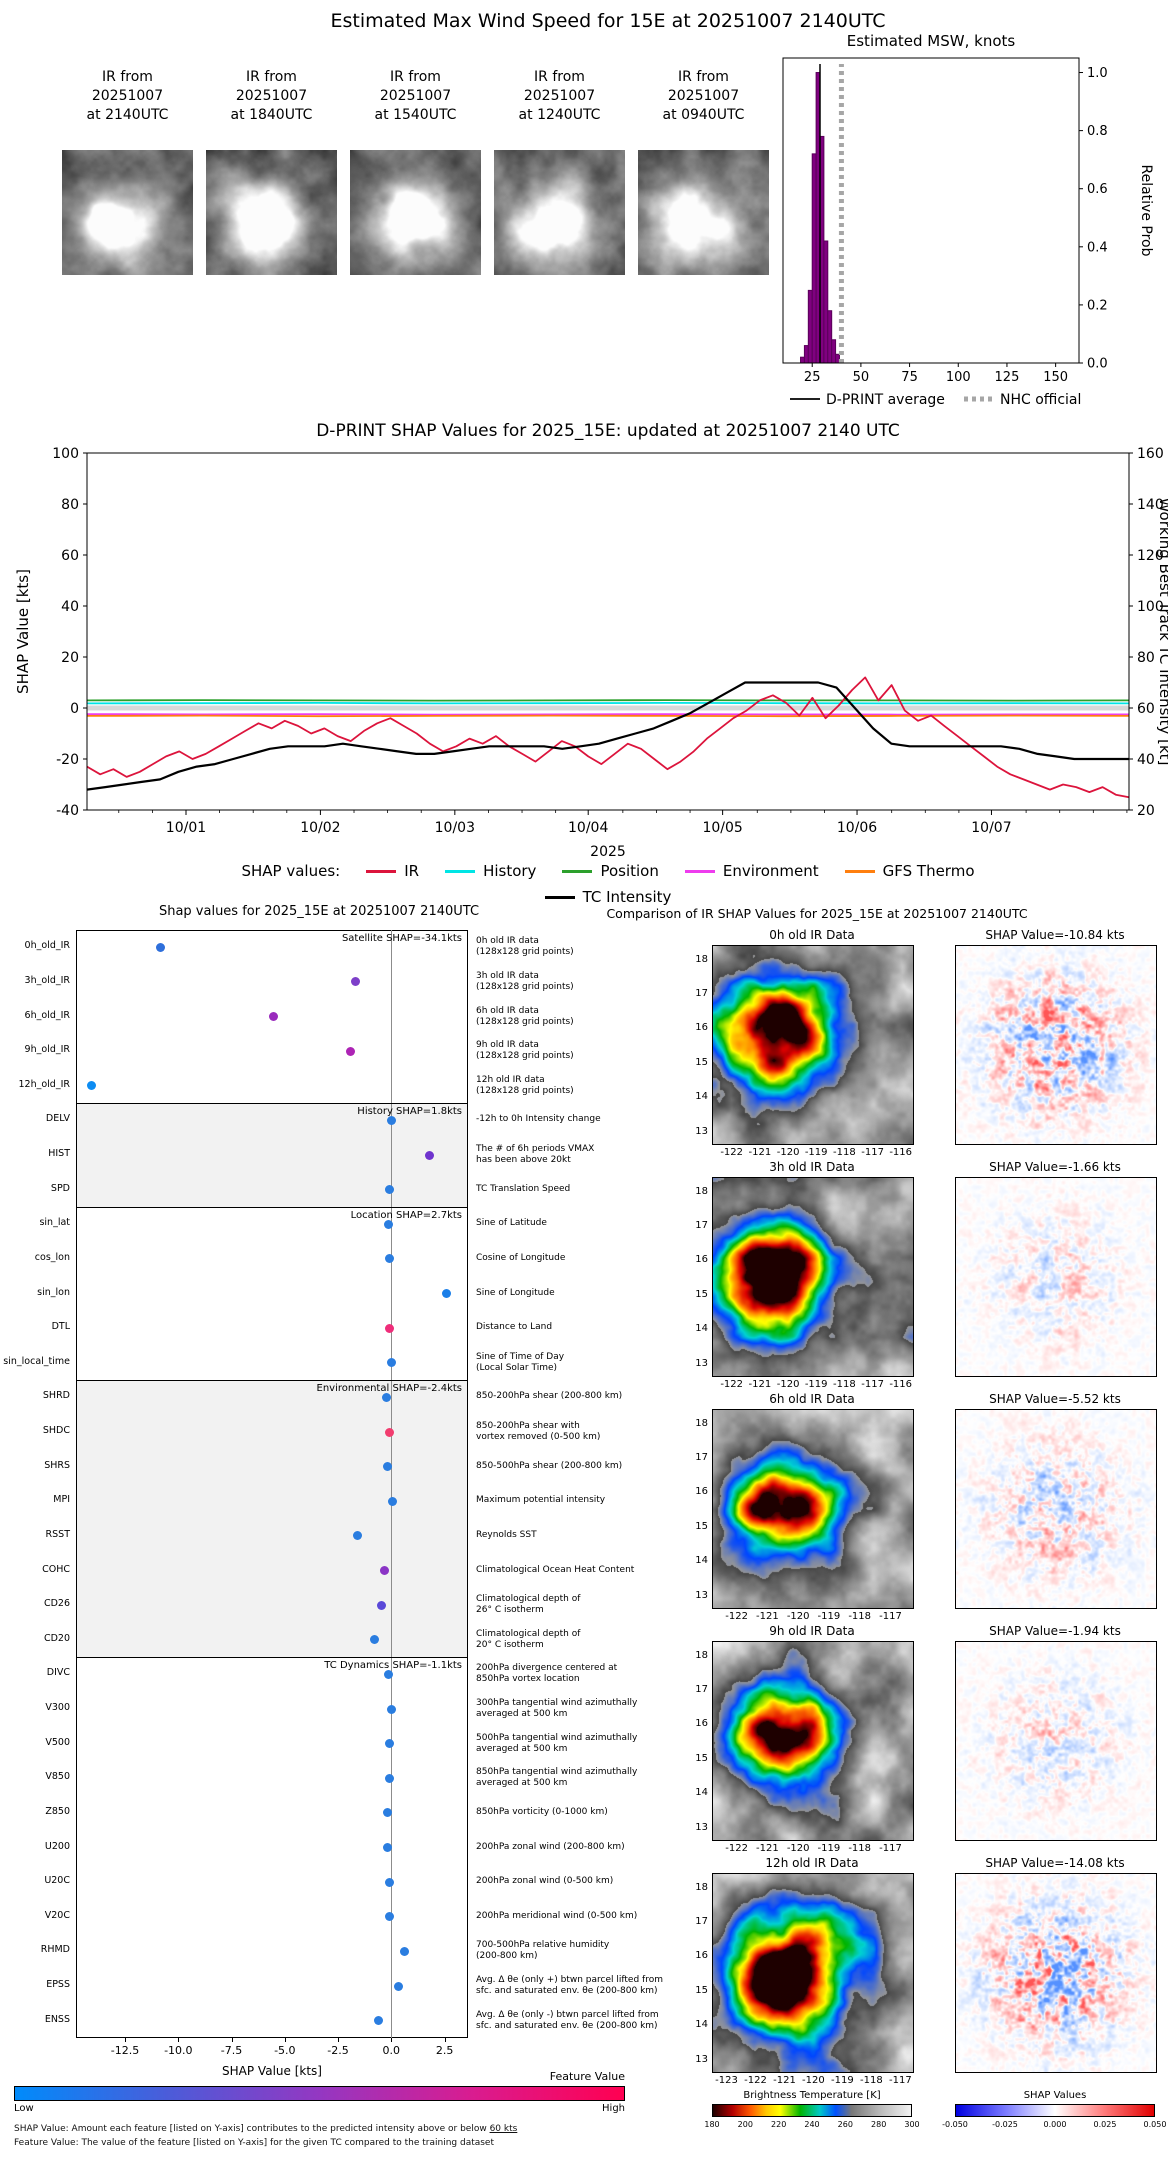  I want to click on feature-dot-3h_old_IR, so click(356, 982).